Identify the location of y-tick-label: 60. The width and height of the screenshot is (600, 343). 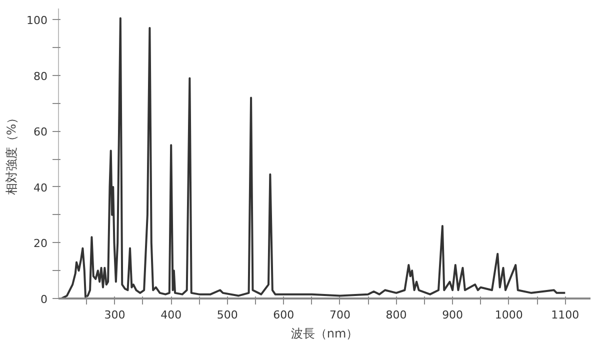
(41, 132).